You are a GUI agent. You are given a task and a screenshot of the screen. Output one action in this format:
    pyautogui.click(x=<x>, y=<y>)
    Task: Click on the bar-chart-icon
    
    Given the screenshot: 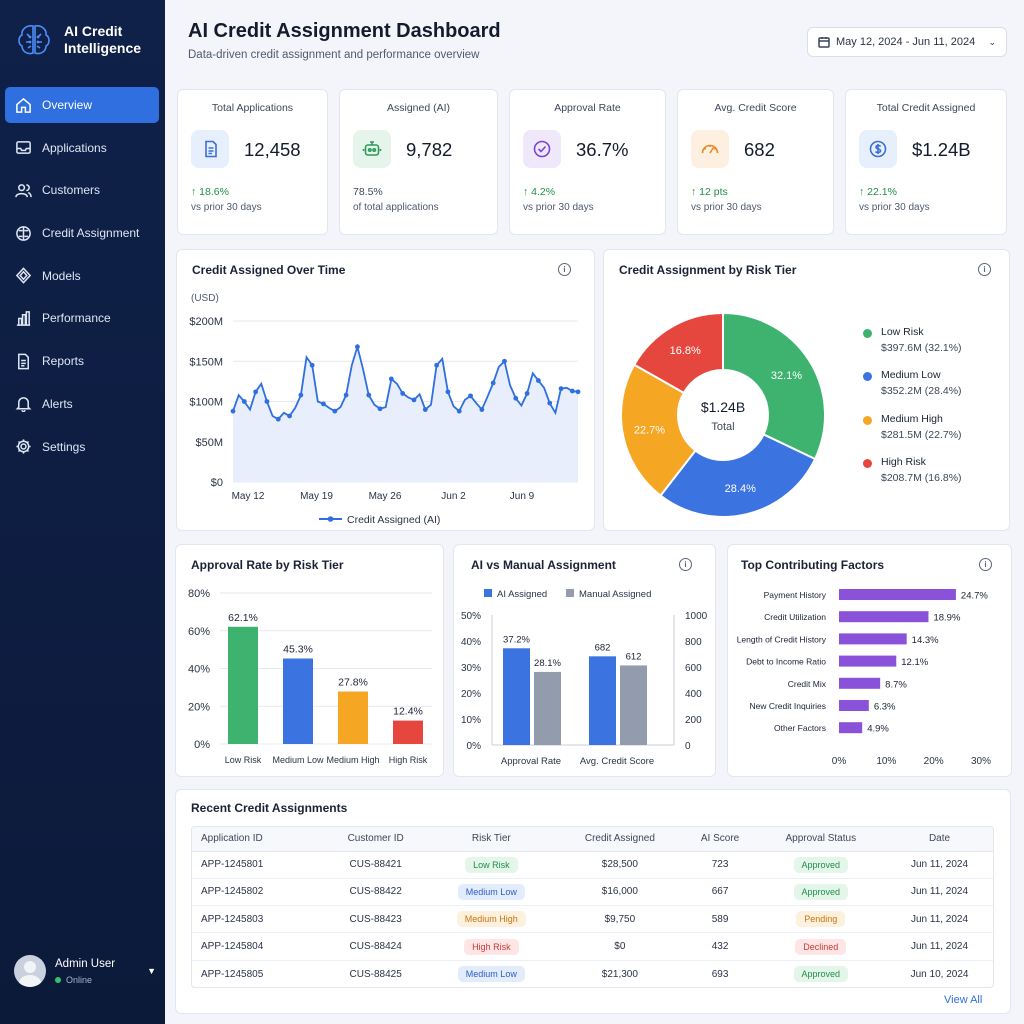 What is the action you would take?
    pyautogui.click(x=23, y=318)
    